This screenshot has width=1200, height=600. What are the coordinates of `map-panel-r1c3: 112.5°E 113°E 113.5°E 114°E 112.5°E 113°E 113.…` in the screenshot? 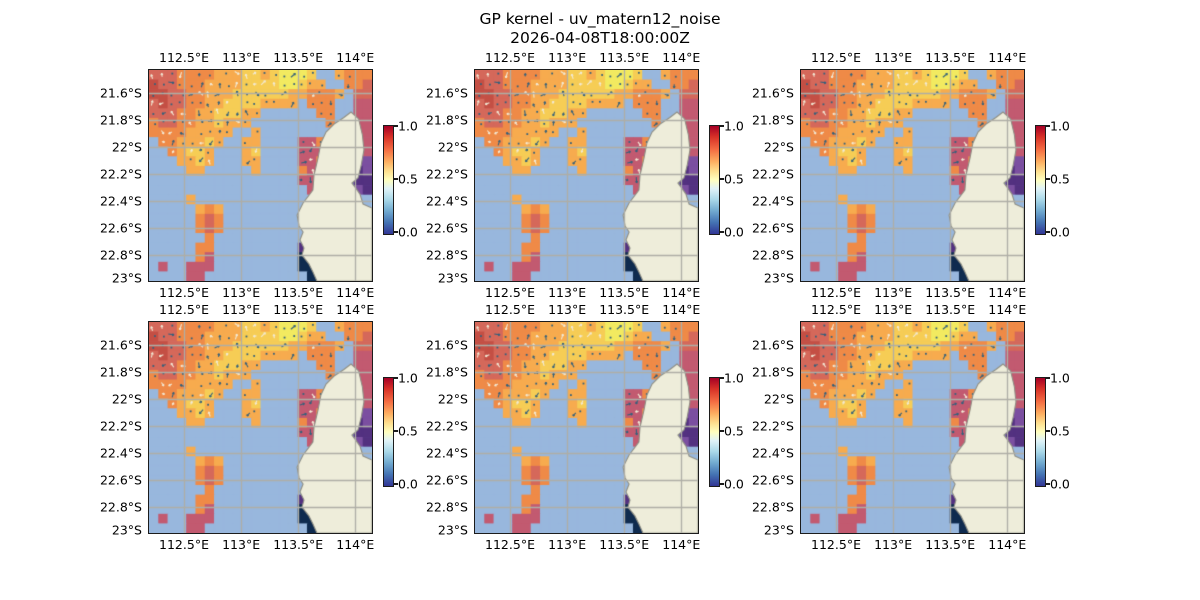 It's located at (911, 175).